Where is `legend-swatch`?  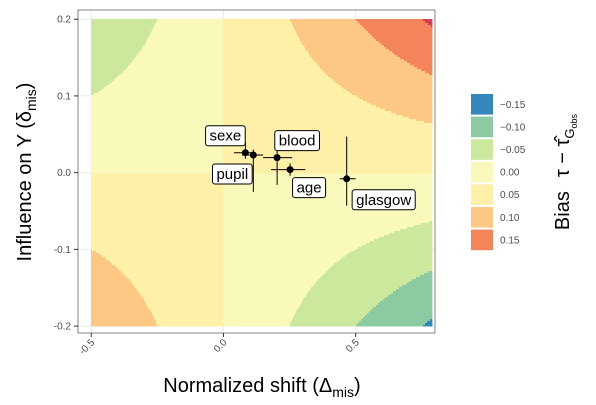 legend-swatch is located at coordinates (482, 127).